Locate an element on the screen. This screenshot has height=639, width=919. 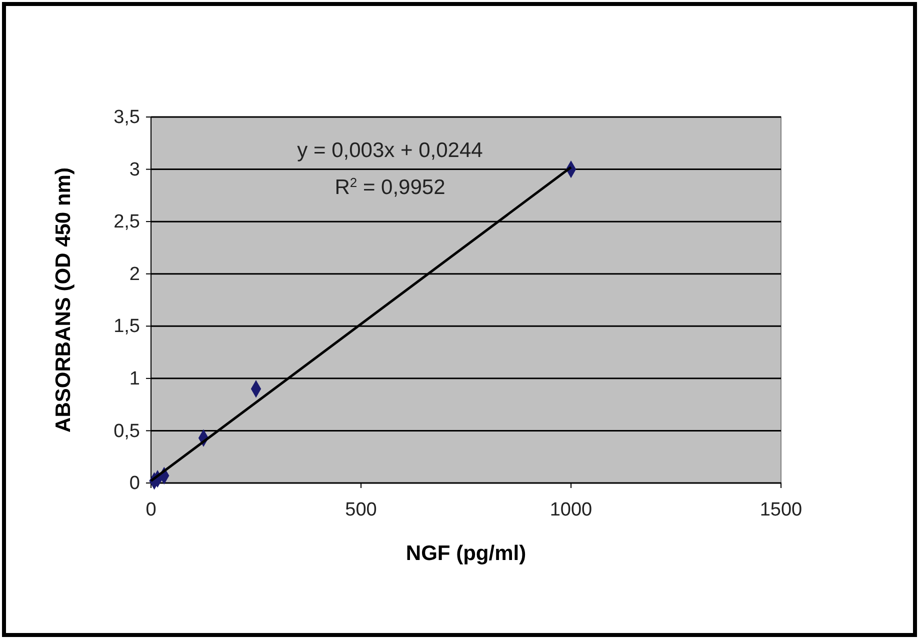
x-tick-label: 1000 is located at coordinates (571, 509).